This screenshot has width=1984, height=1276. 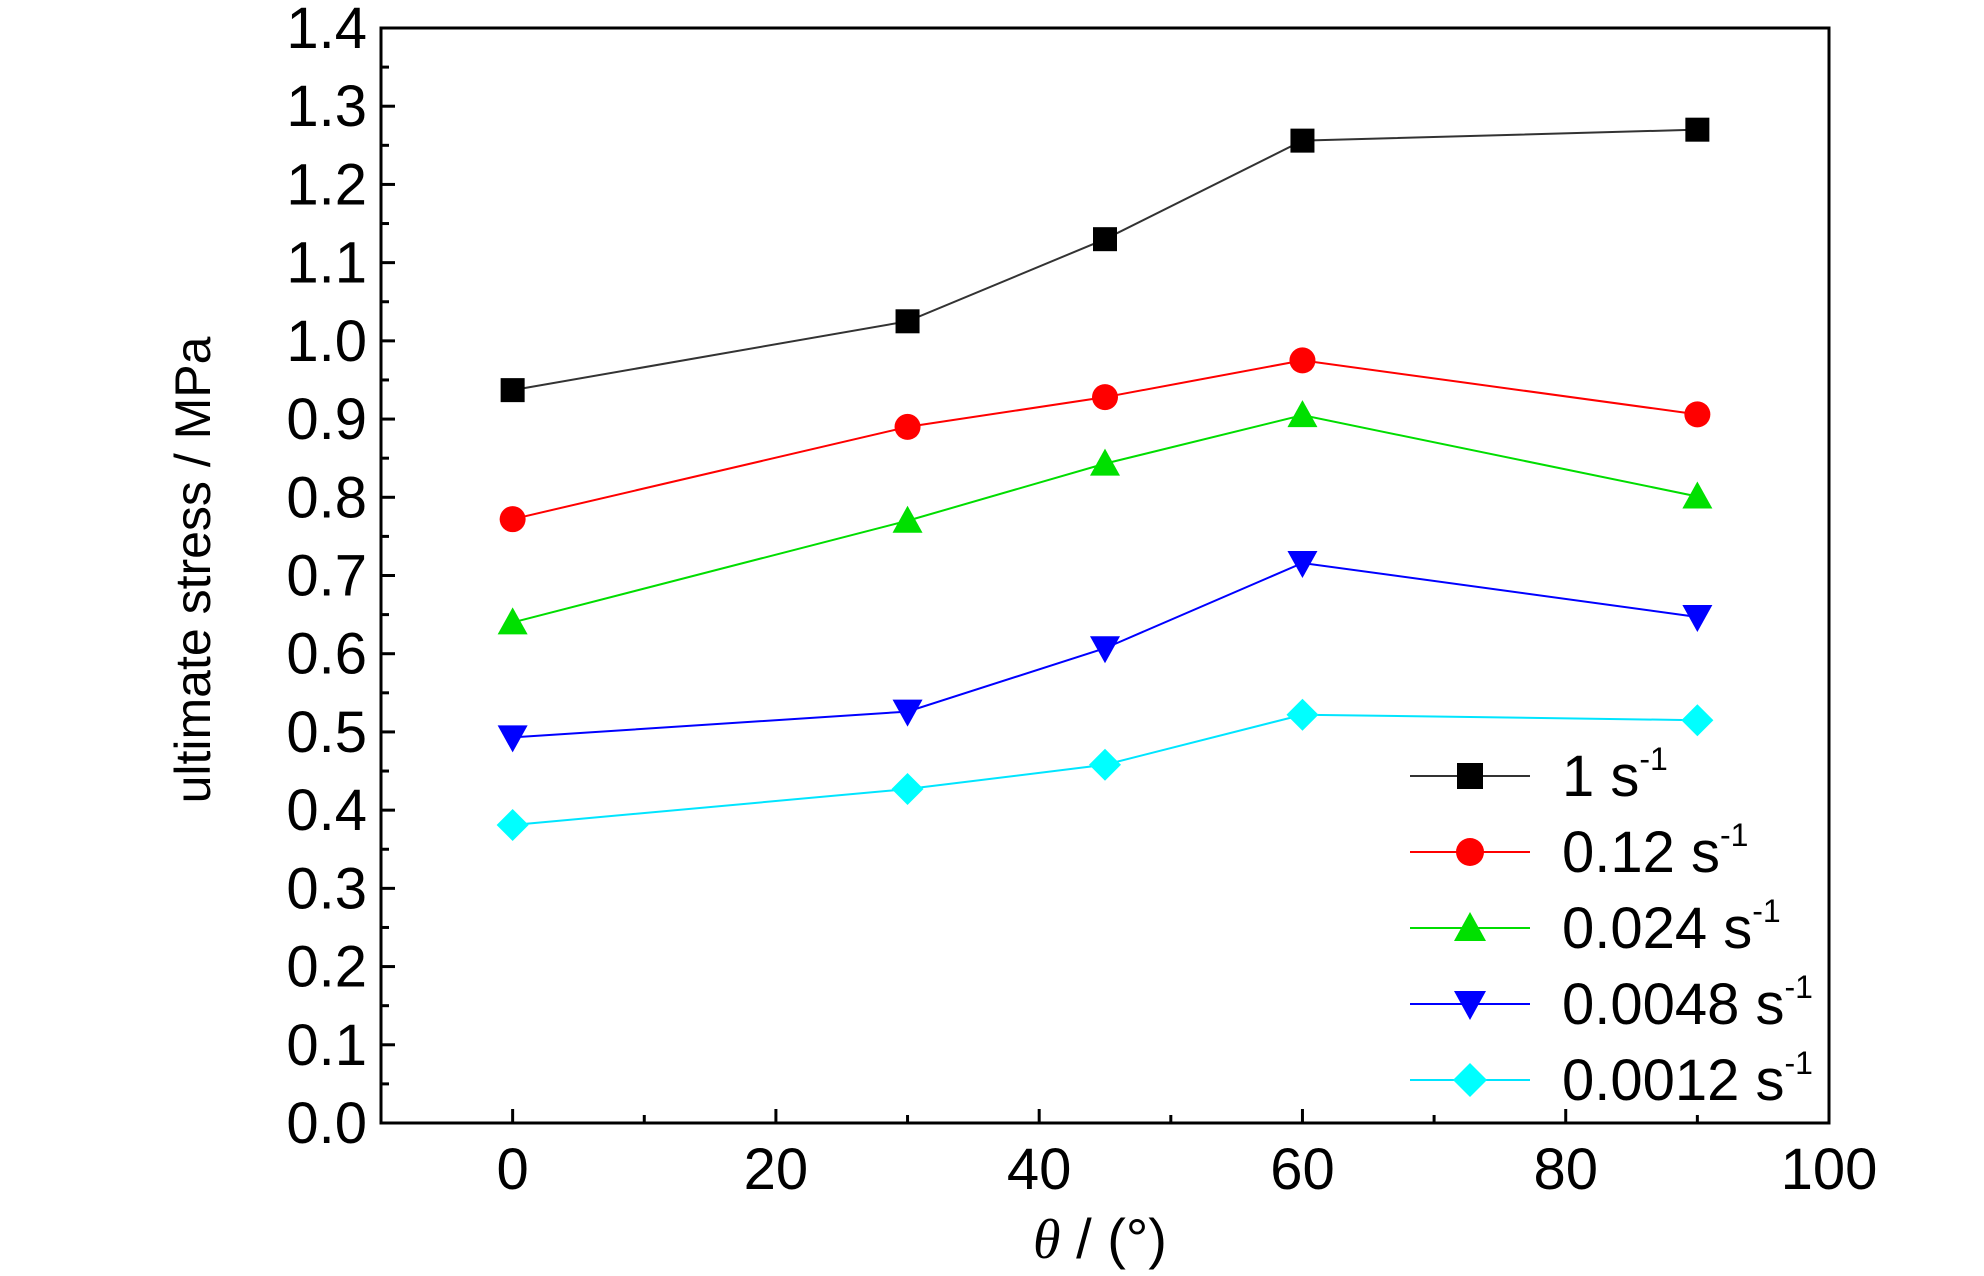 I want to click on y-tick-label: 0.9, so click(x=326, y=419).